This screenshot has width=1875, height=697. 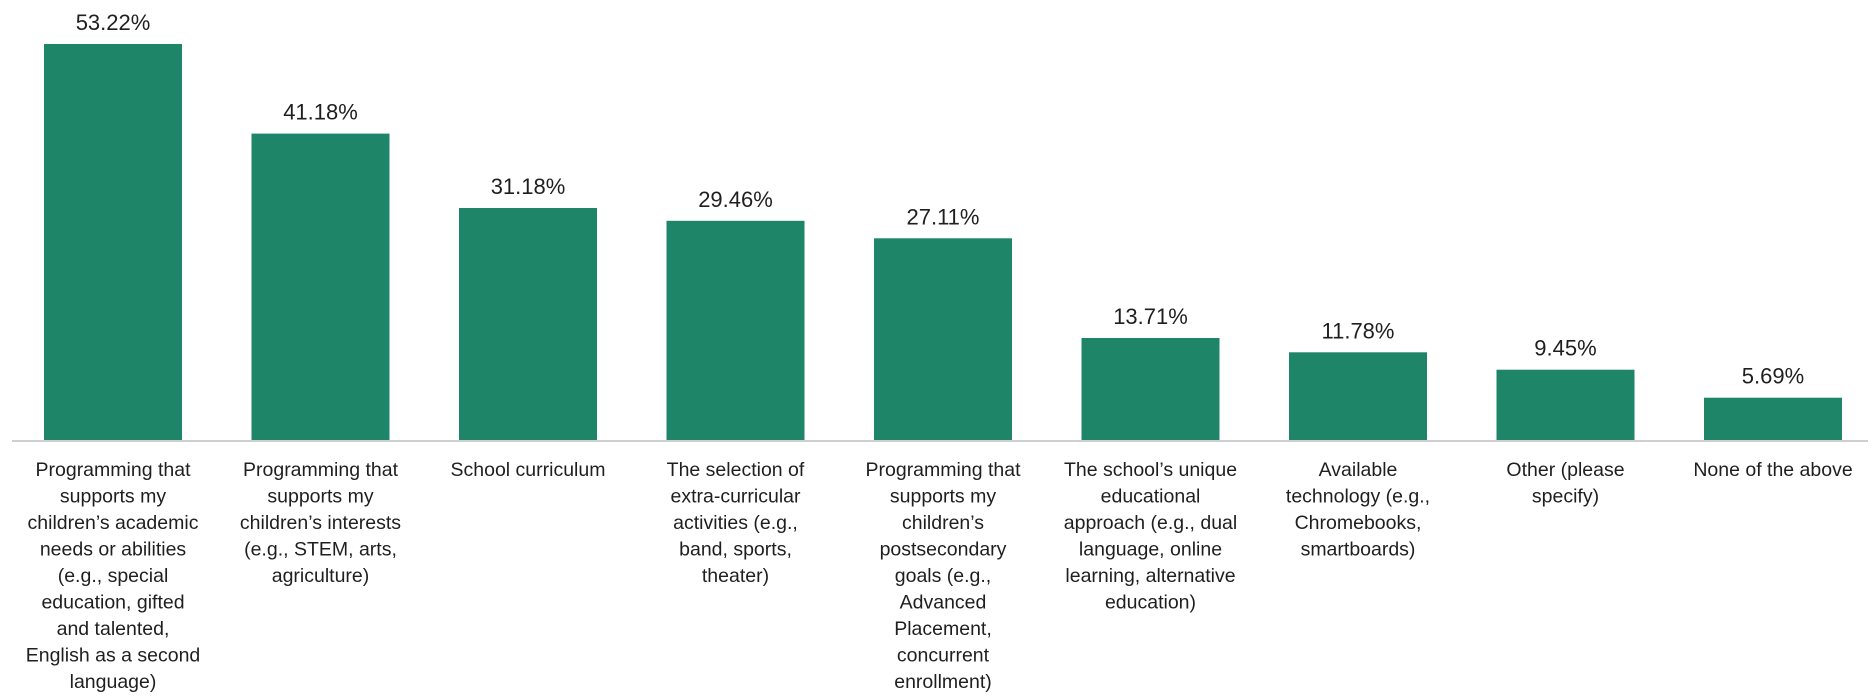 What do you see at coordinates (113, 22) in the screenshot?
I see `value-label-1: 53.22%` at bounding box center [113, 22].